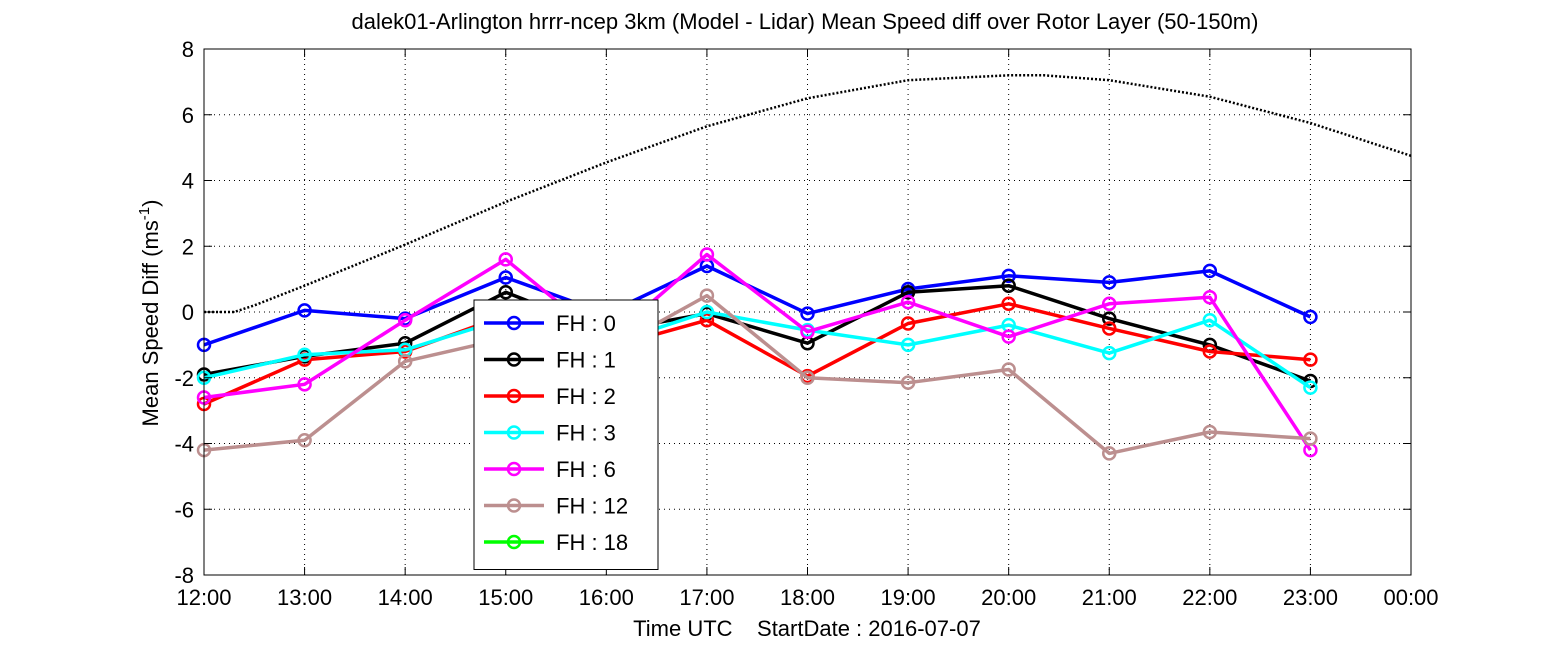 The width and height of the screenshot is (1559, 656). What do you see at coordinates (1209, 597) in the screenshot?
I see `x-tick-label: 22:00` at bounding box center [1209, 597].